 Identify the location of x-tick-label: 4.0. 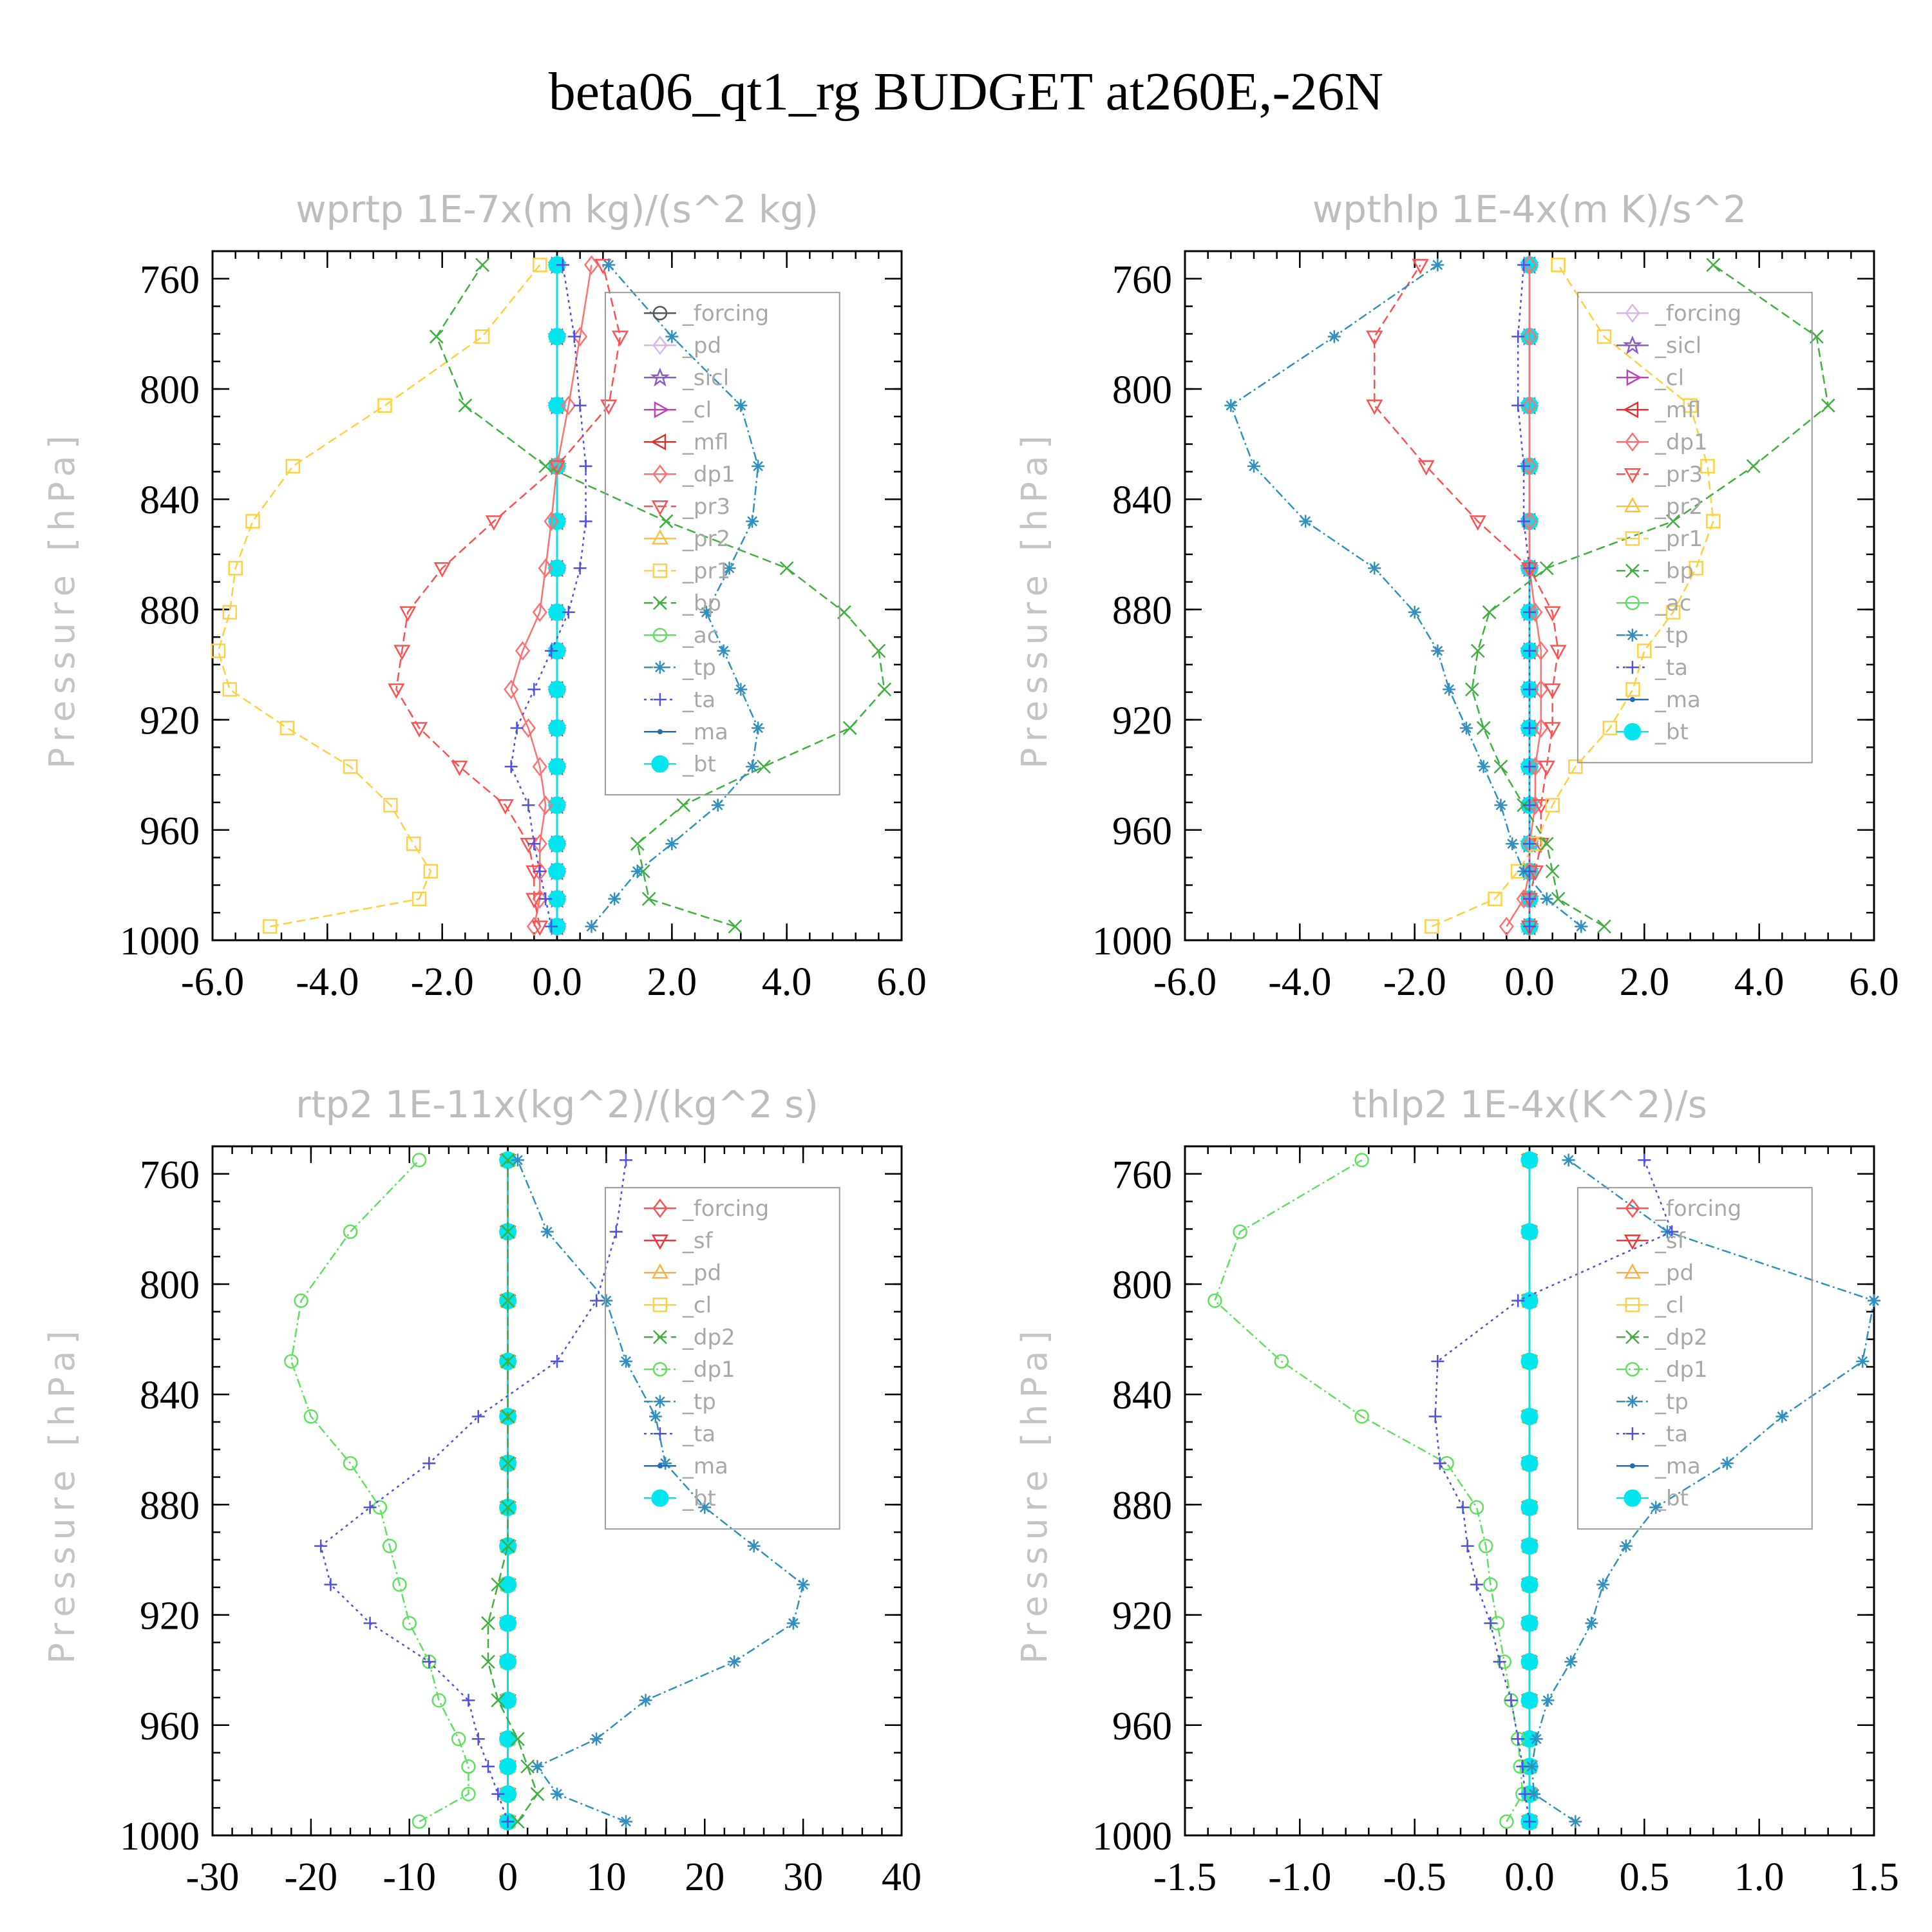
(1760, 982).